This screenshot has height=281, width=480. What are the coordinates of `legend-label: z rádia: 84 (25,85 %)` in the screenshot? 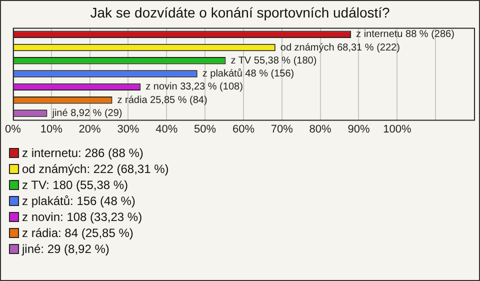 It's located at (78, 233).